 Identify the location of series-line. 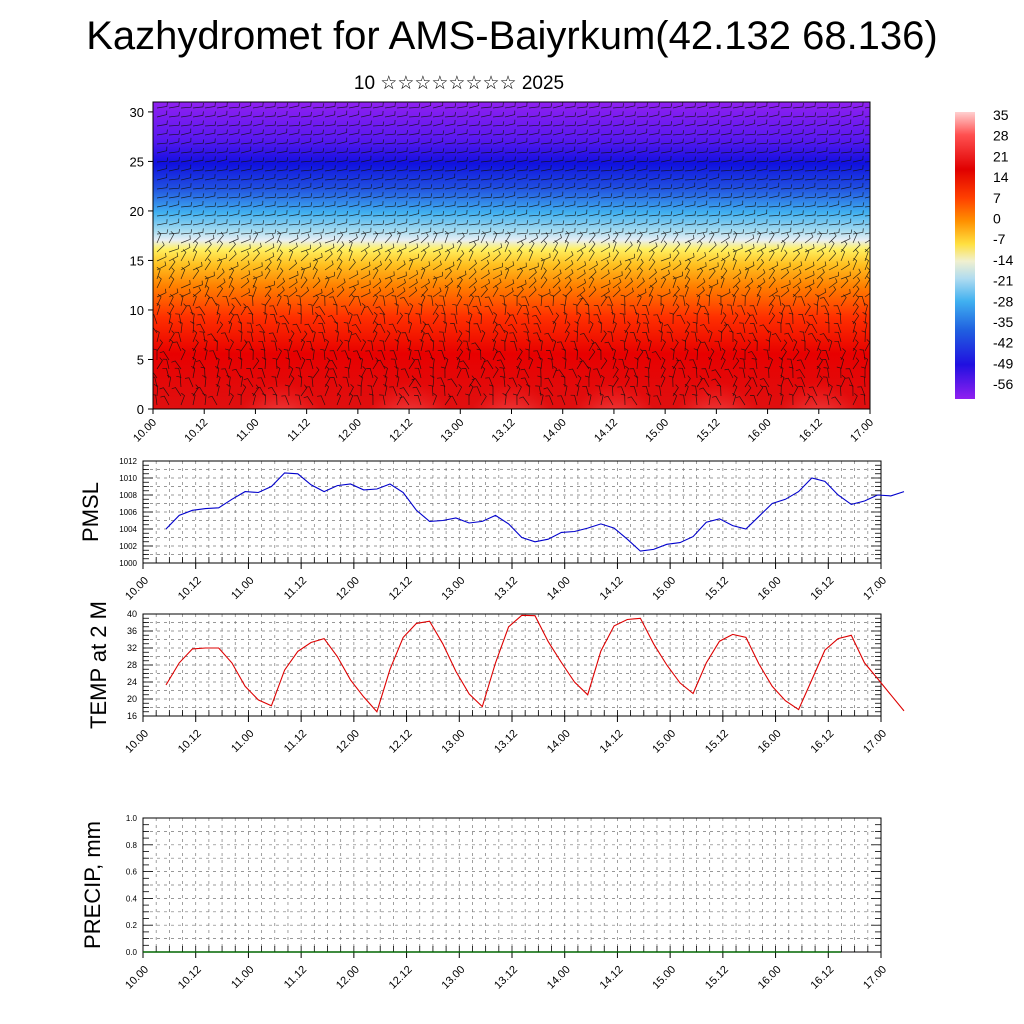
(535, 512).